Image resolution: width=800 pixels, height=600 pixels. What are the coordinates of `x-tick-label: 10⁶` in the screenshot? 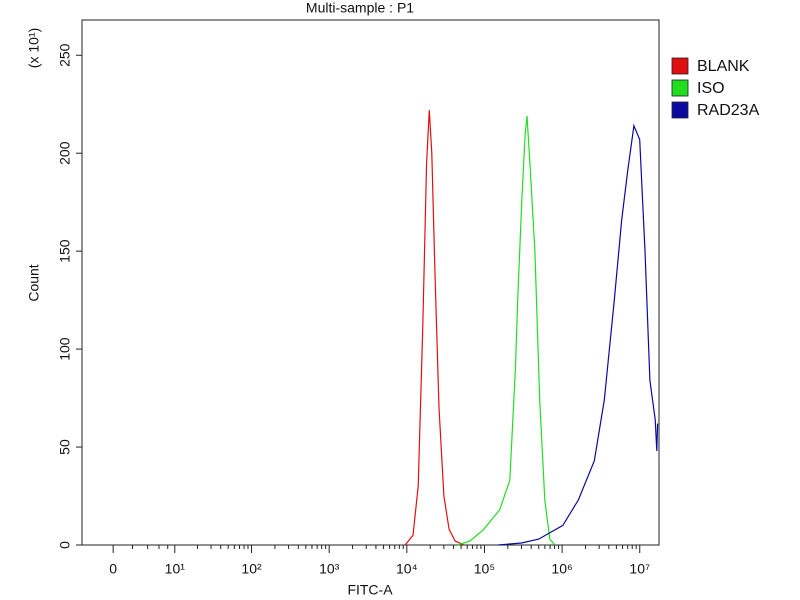 It's located at (561, 569).